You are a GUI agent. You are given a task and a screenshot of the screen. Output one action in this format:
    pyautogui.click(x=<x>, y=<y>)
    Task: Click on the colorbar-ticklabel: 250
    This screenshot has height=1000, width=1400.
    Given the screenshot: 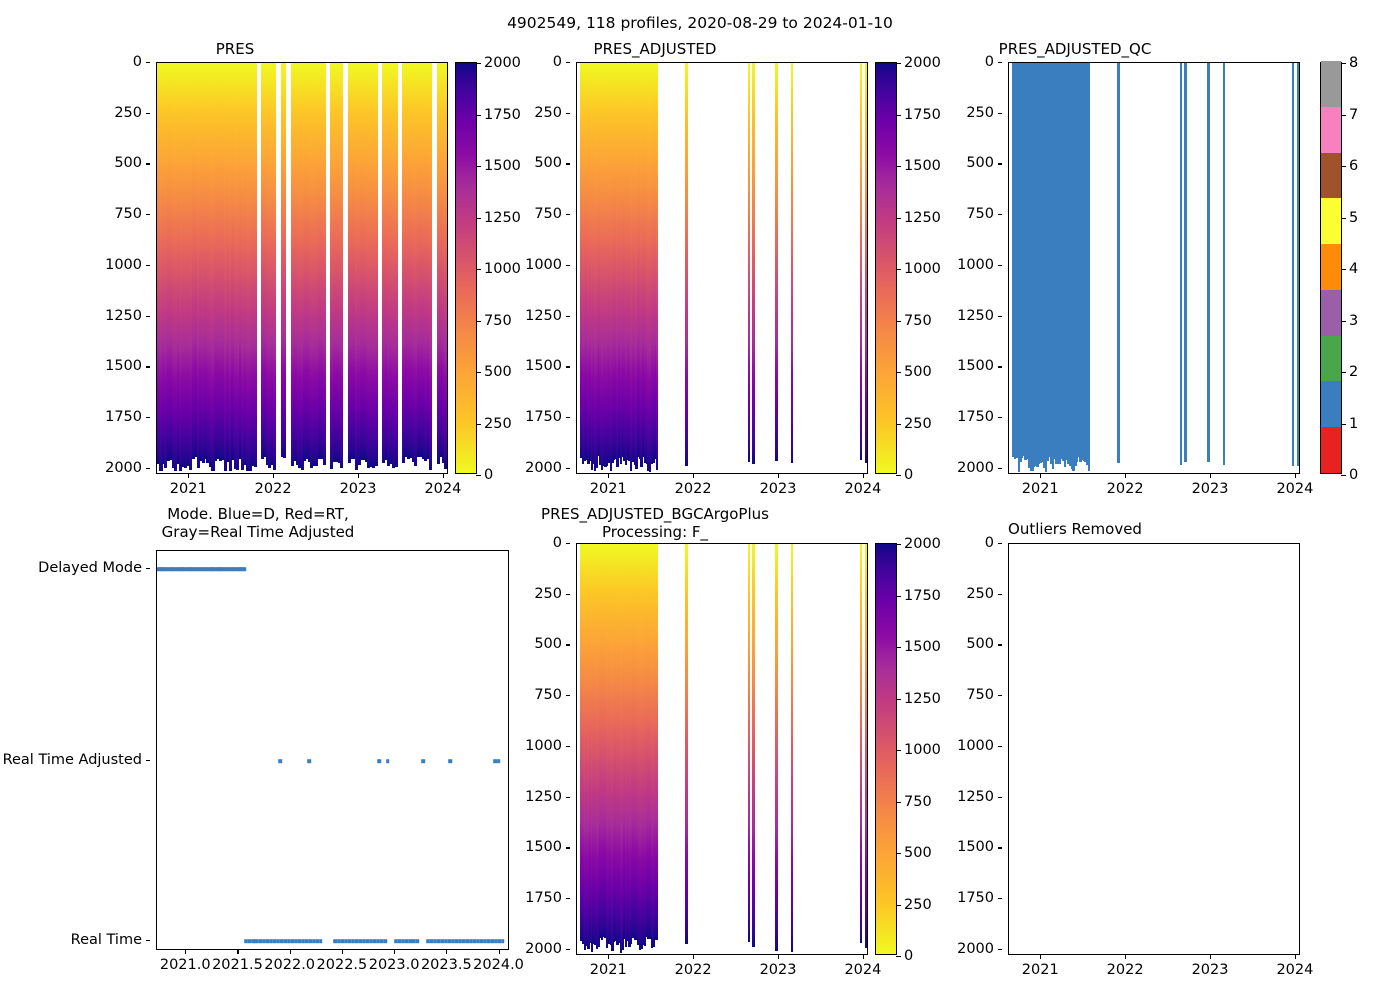 What is the action you would take?
    pyautogui.click(x=918, y=423)
    